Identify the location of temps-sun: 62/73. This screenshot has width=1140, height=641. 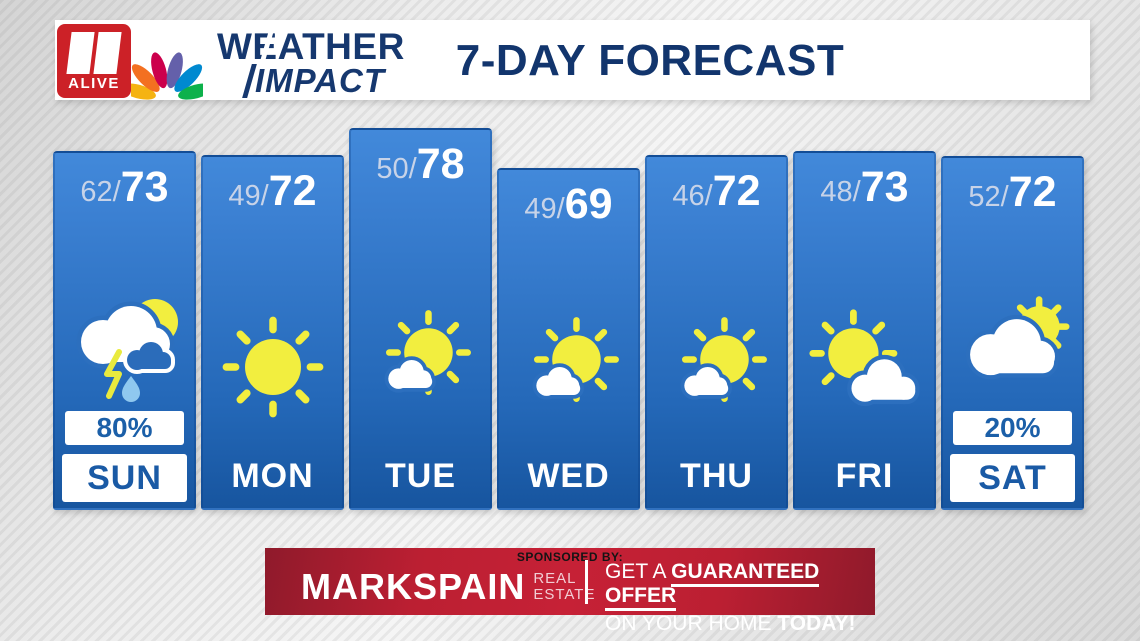
(124, 187).